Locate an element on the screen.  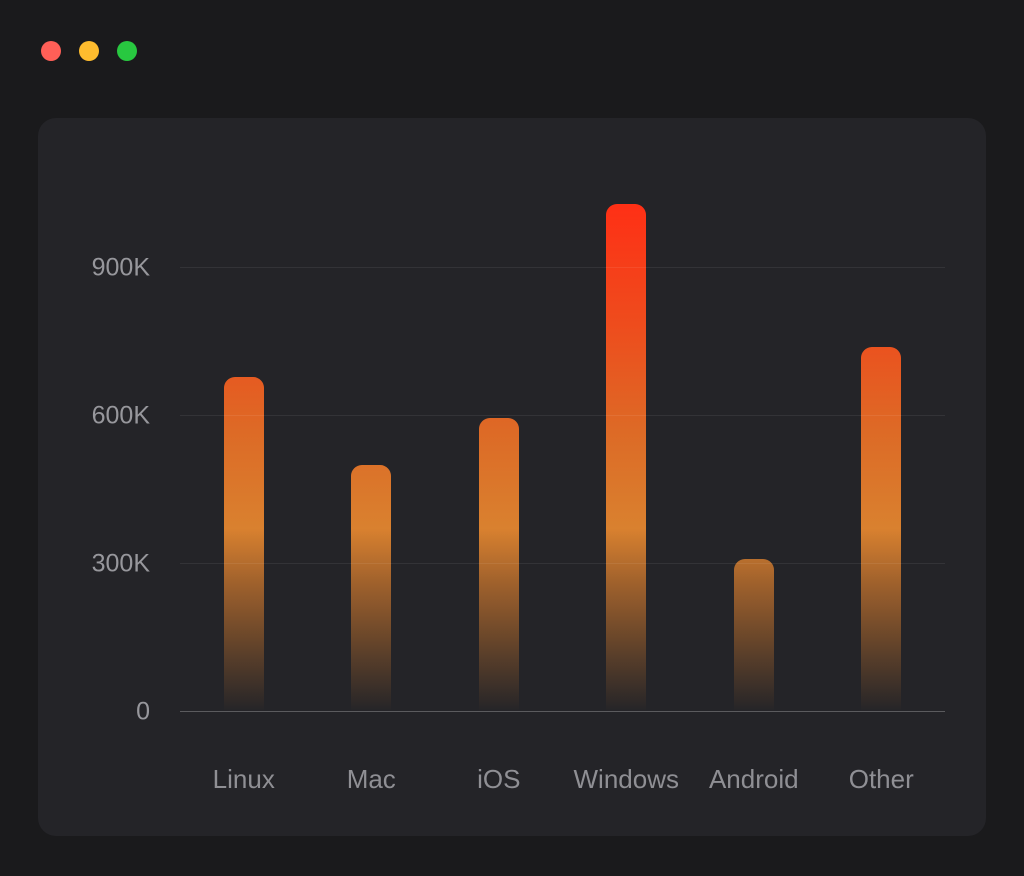
x-labels: Linux Mac iOS Windows Android Other is located at coordinates (562, 779).